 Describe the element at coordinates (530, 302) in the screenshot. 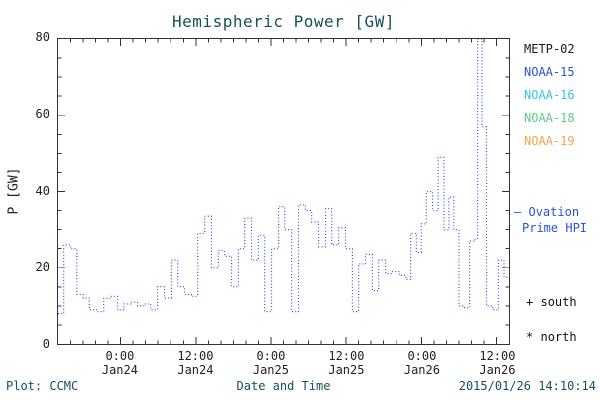

I see `plus-marker-icon: +` at that location.